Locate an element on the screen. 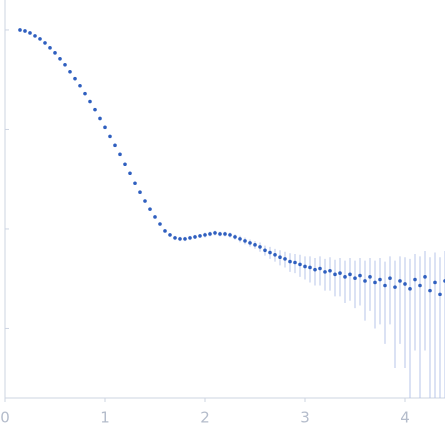 This screenshot has width=445, height=437. x-tick-label: 0 is located at coordinates (5, 418).